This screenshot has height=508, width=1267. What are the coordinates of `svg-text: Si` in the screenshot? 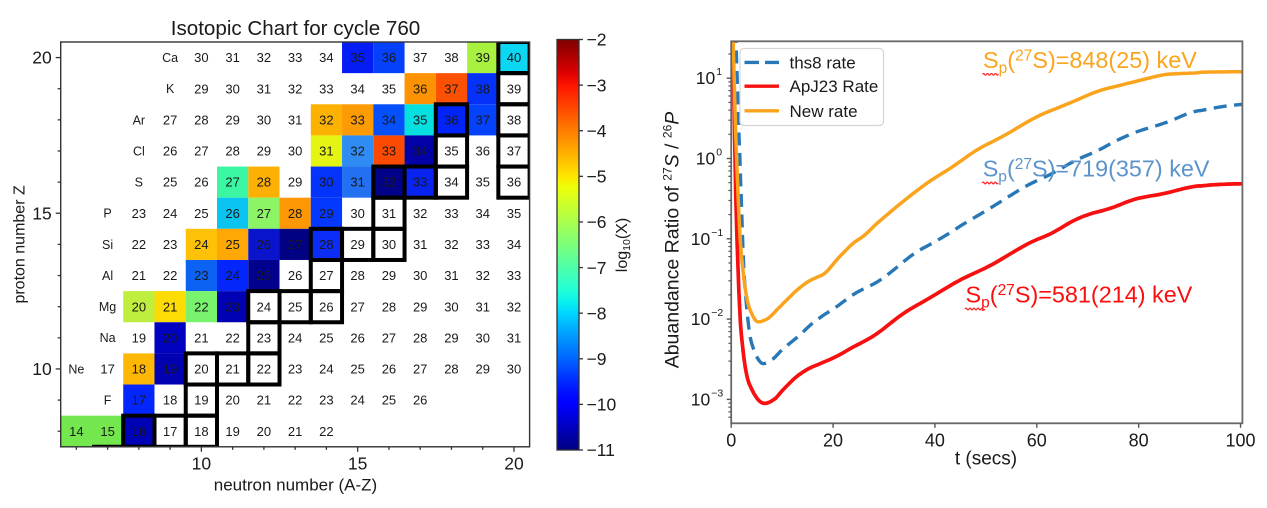 It's located at (107, 245).